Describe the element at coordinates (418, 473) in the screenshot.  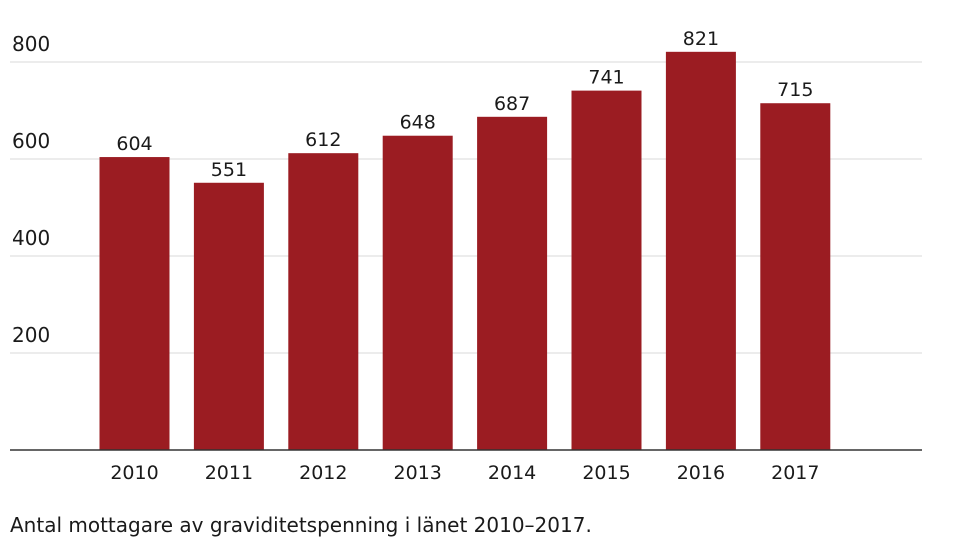
I see `x-tick-label-2013: 2013` at that location.